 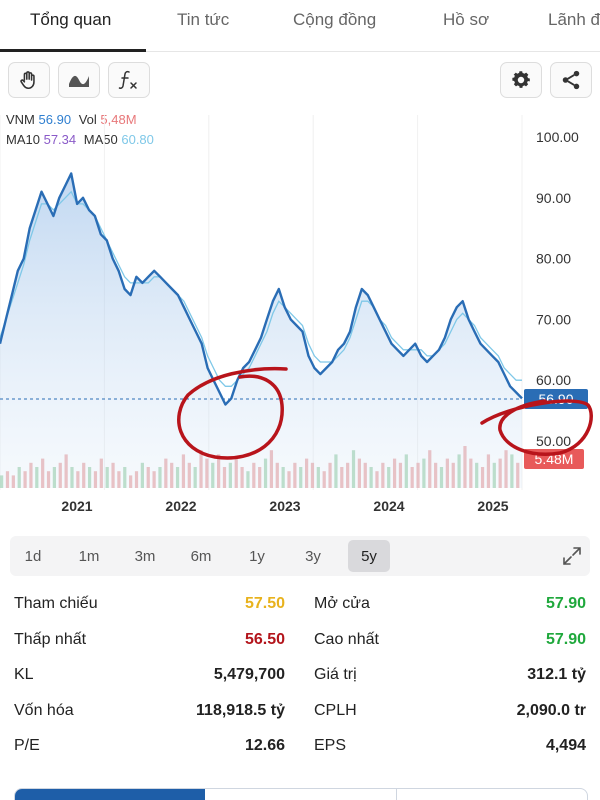 I want to click on y-tick-label: 90.00, so click(x=553, y=198).